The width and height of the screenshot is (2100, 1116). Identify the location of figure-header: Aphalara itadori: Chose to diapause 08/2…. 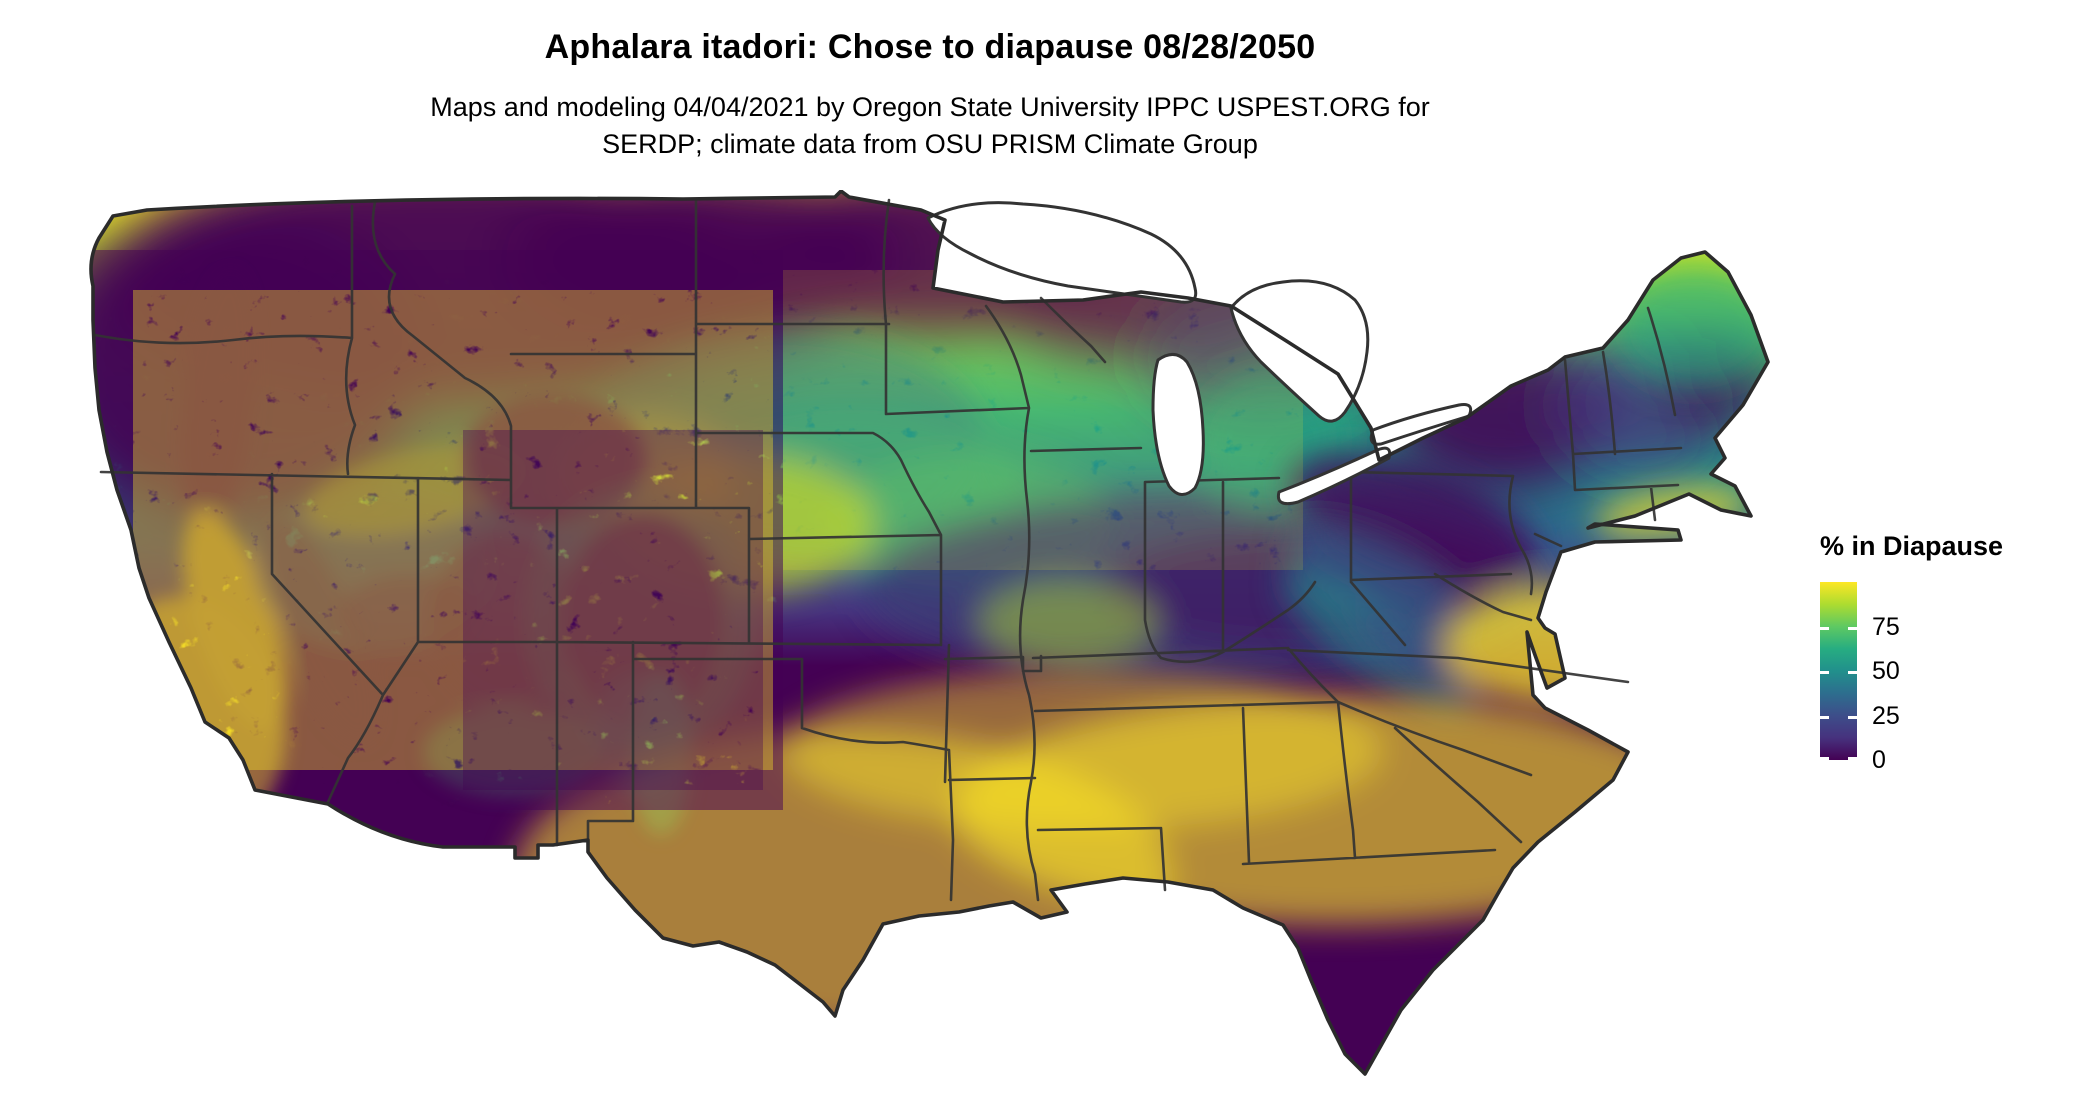
(930, 95).